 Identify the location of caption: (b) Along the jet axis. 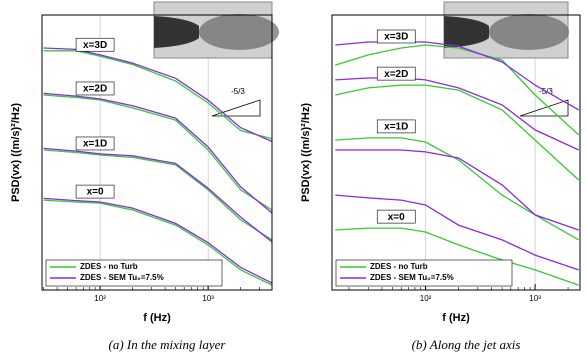
(466, 344).